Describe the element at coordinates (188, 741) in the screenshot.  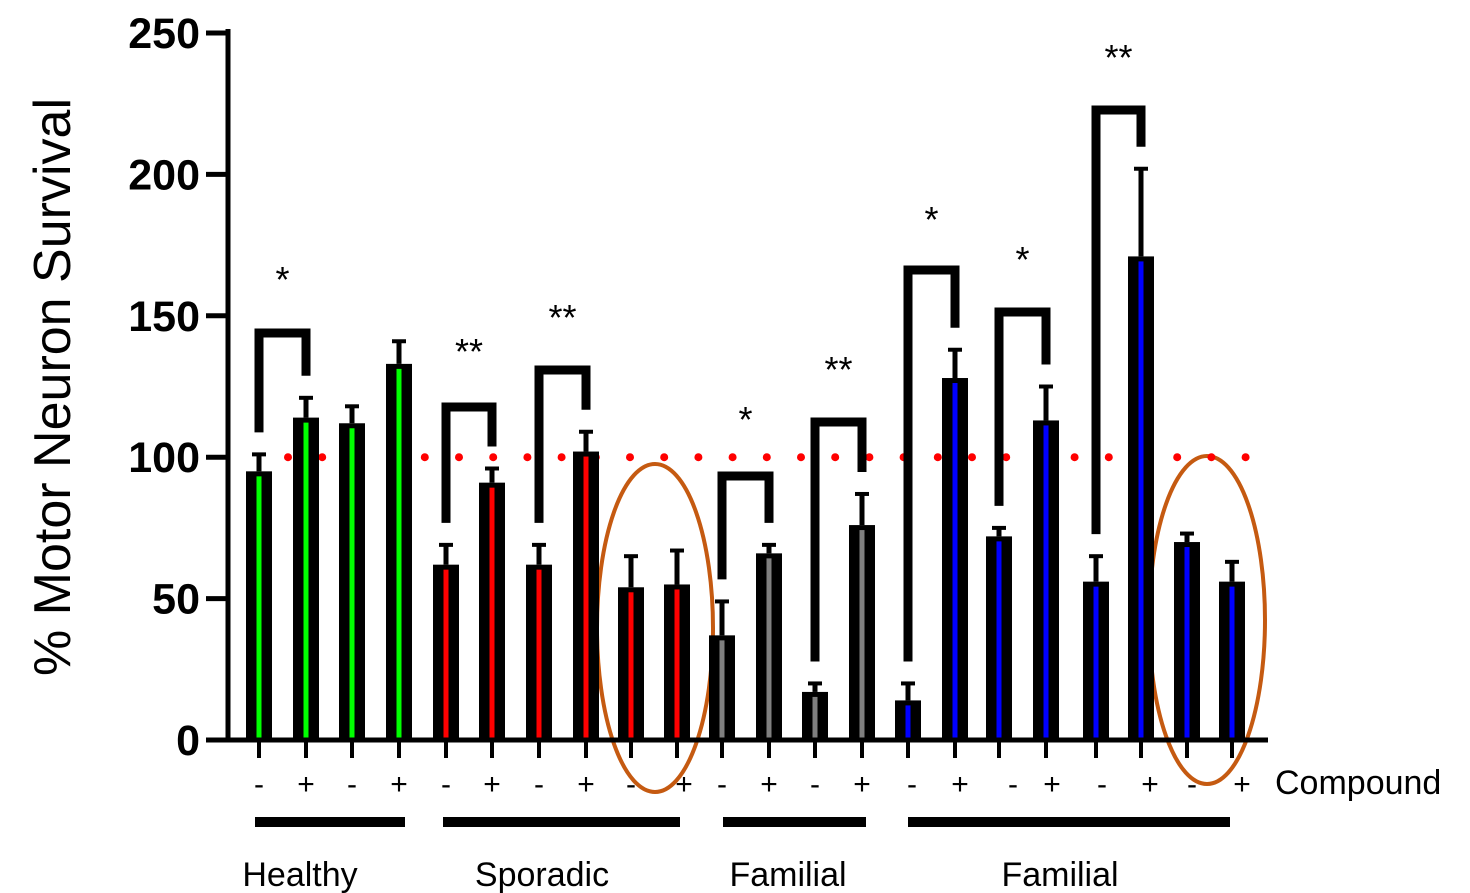
I see `y-tick-label: 0` at that location.